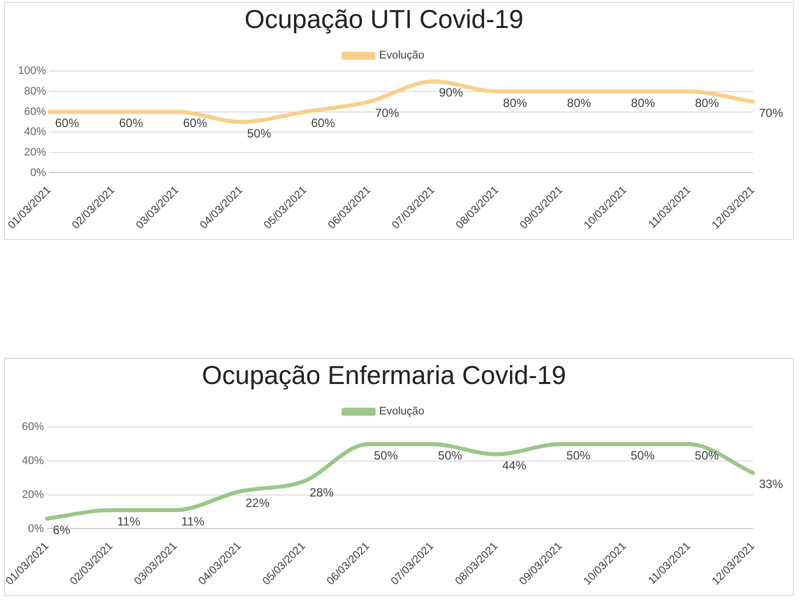 This screenshot has height=600, width=800. I want to click on y-tick-label: 100%, so click(32, 71).